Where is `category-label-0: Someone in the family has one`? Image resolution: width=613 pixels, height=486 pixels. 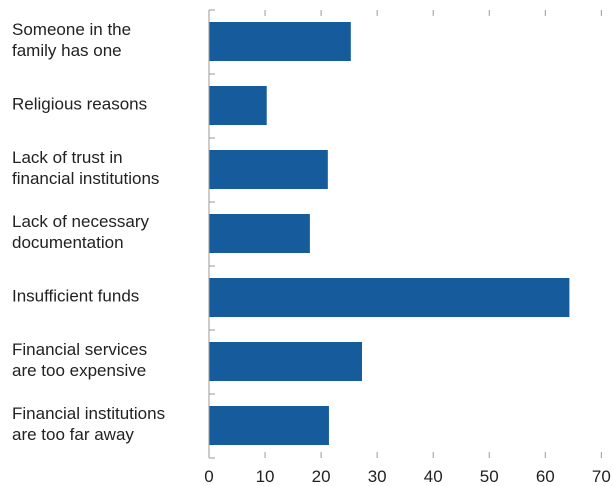
category-label-0: Someone in the family has one is located at coordinates (71, 40).